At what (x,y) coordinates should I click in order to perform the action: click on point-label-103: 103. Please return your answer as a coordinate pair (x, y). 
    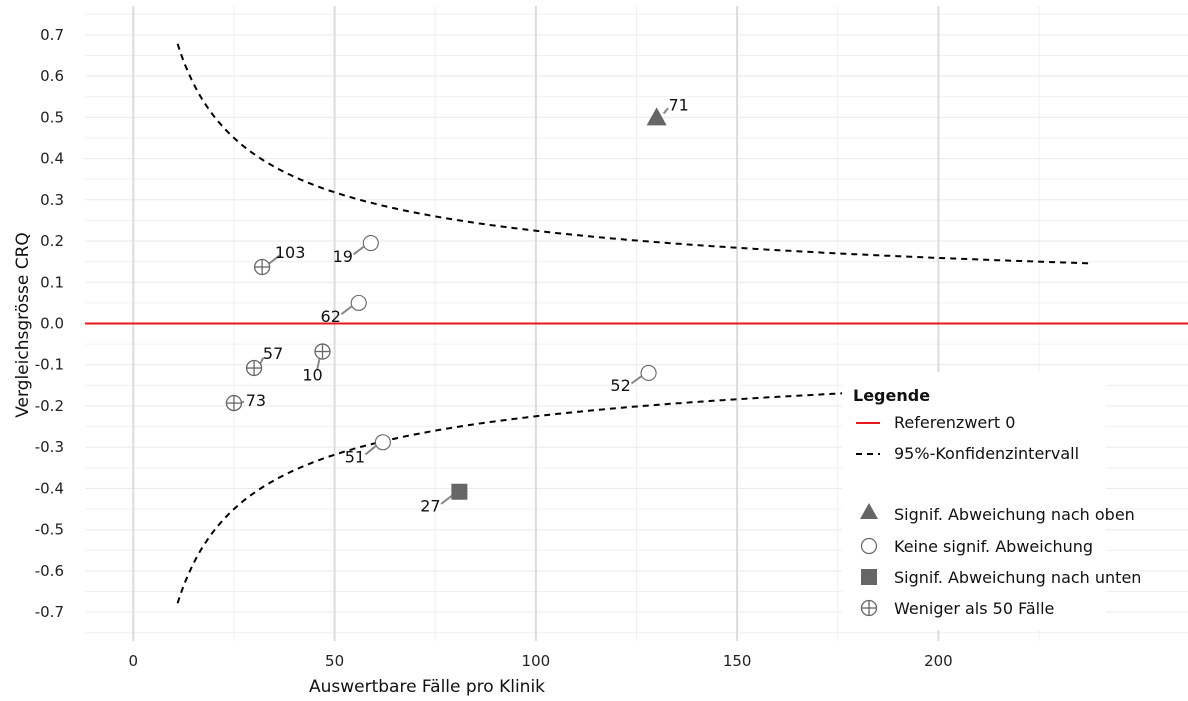
    Looking at the image, I should click on (290, 252).